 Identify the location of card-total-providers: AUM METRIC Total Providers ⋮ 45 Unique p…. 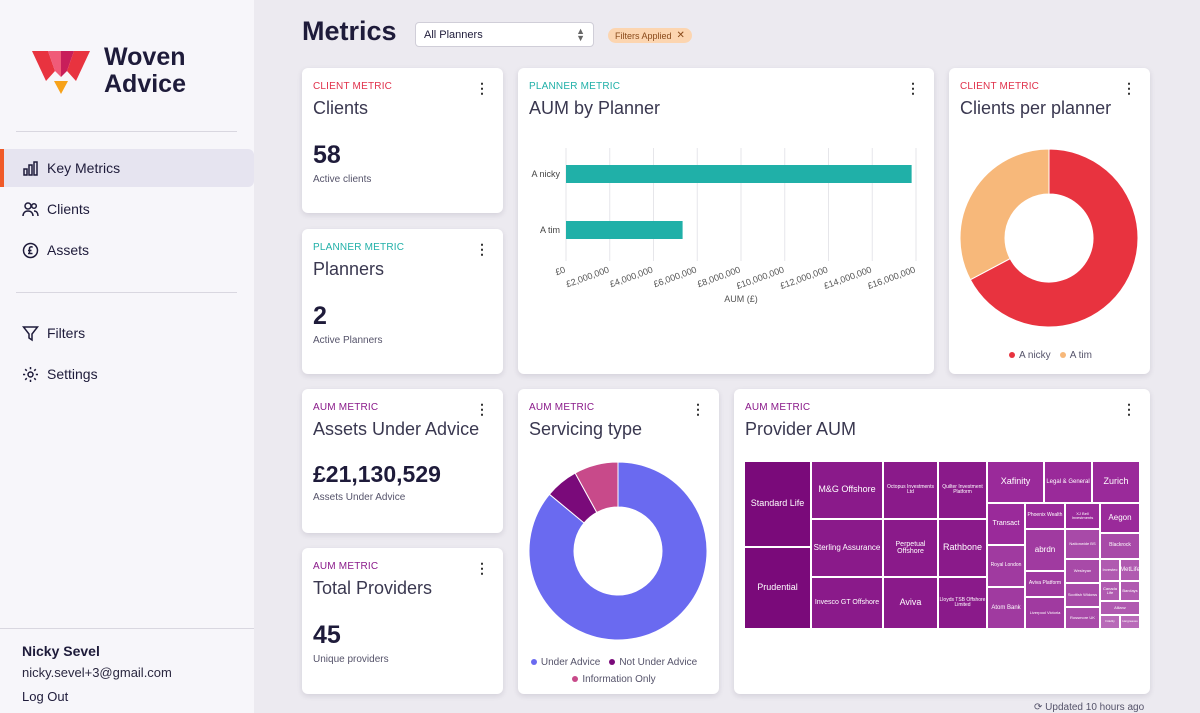
(402, 621).